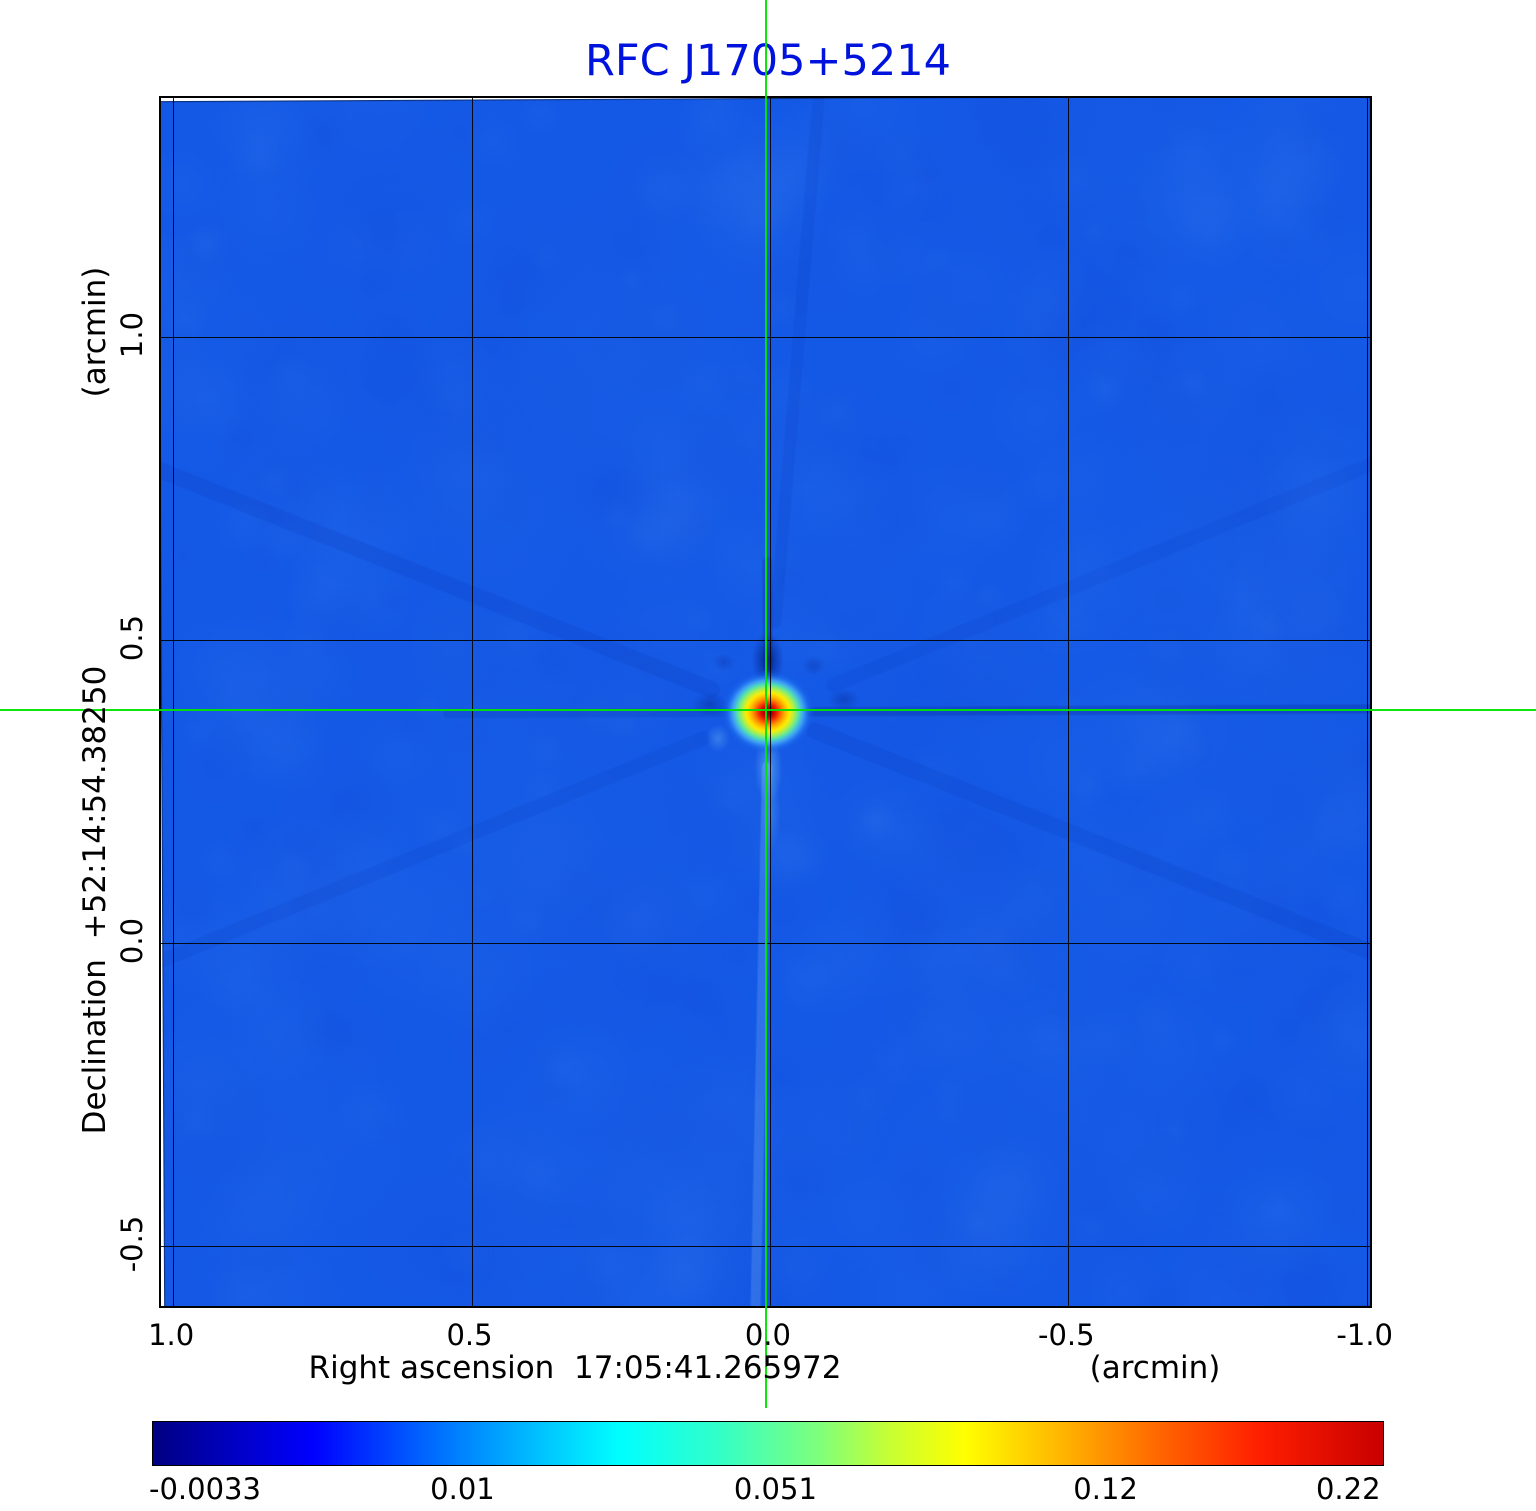 Image resolution: width=1536 pixels, height=1511 pixels. Describe the element at coordinates (132, 334) in the screenshot. I see `y-tick-label: 1.0` at that location.